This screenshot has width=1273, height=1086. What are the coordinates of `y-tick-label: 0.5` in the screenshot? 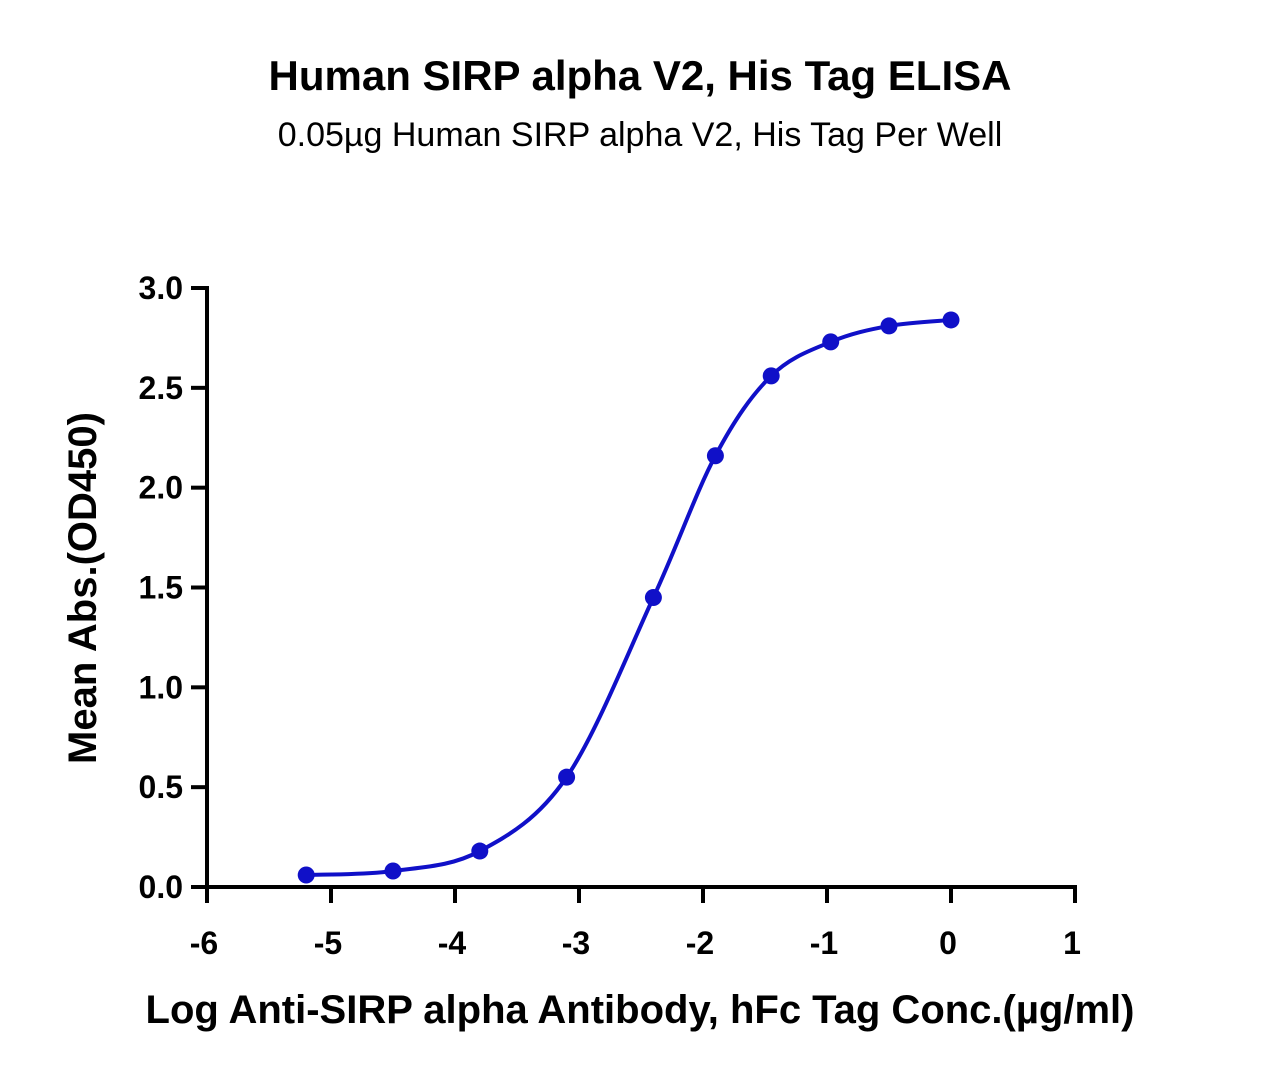 It's located at (161, 787).